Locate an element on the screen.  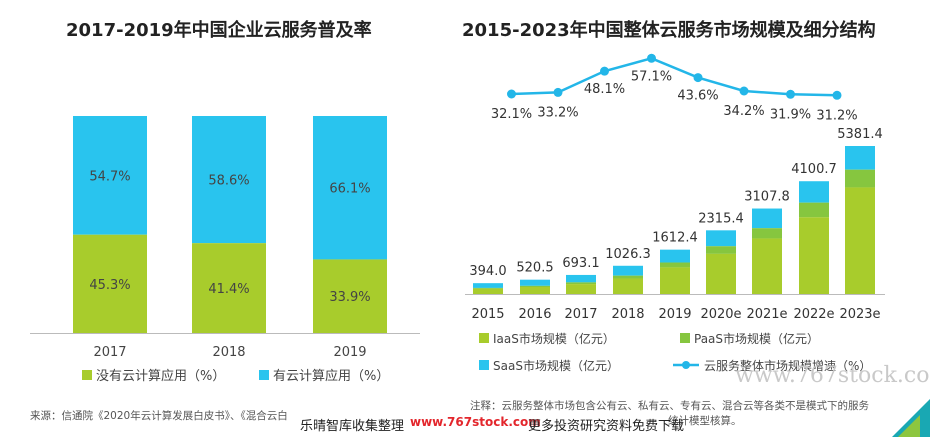
right-tick-2015: 2015 is located at coordinates (487, 314).